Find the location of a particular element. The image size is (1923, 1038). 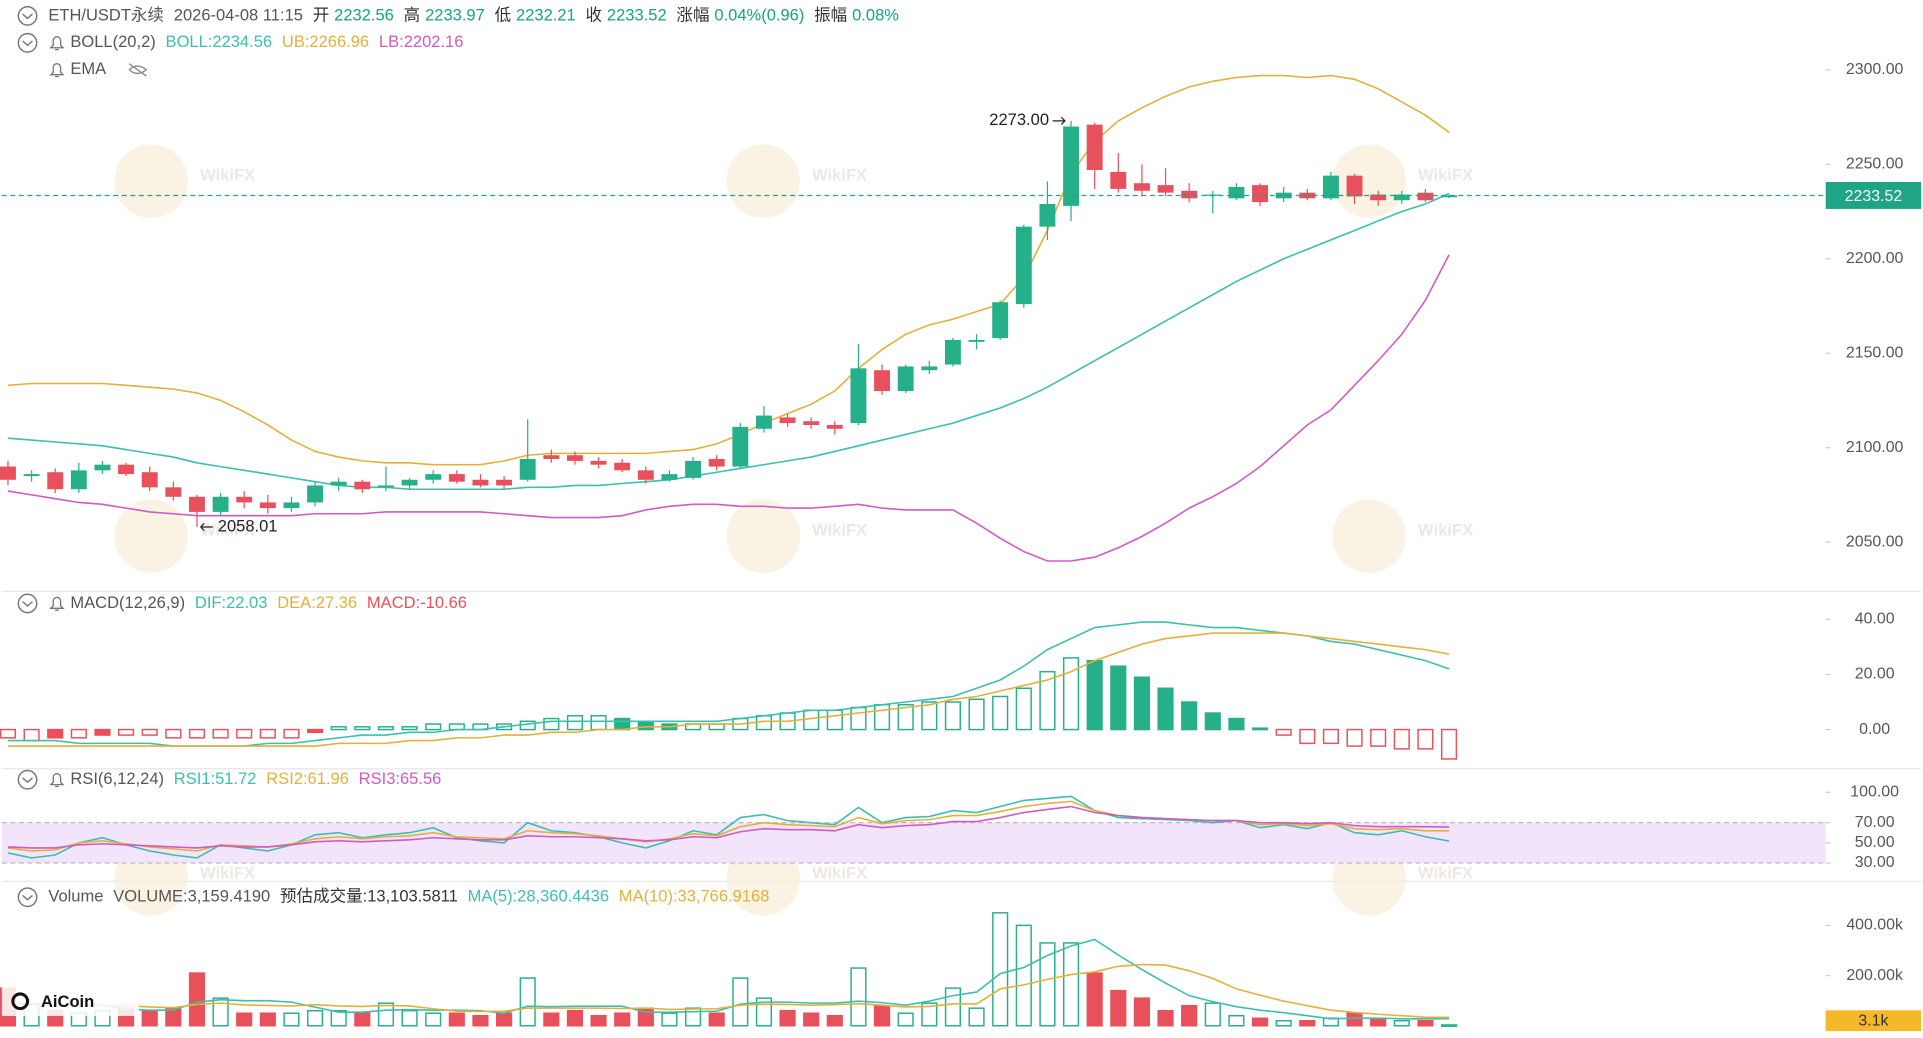

legend-item: 收 is located at coordinates (594, 14).